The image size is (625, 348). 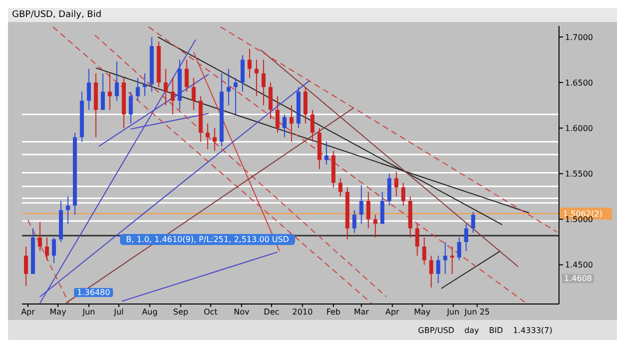 What do you see at coordinates (150, 312) in the screenshot?
I see `x-tick-label: Aug` at bounding box center [150, 312].